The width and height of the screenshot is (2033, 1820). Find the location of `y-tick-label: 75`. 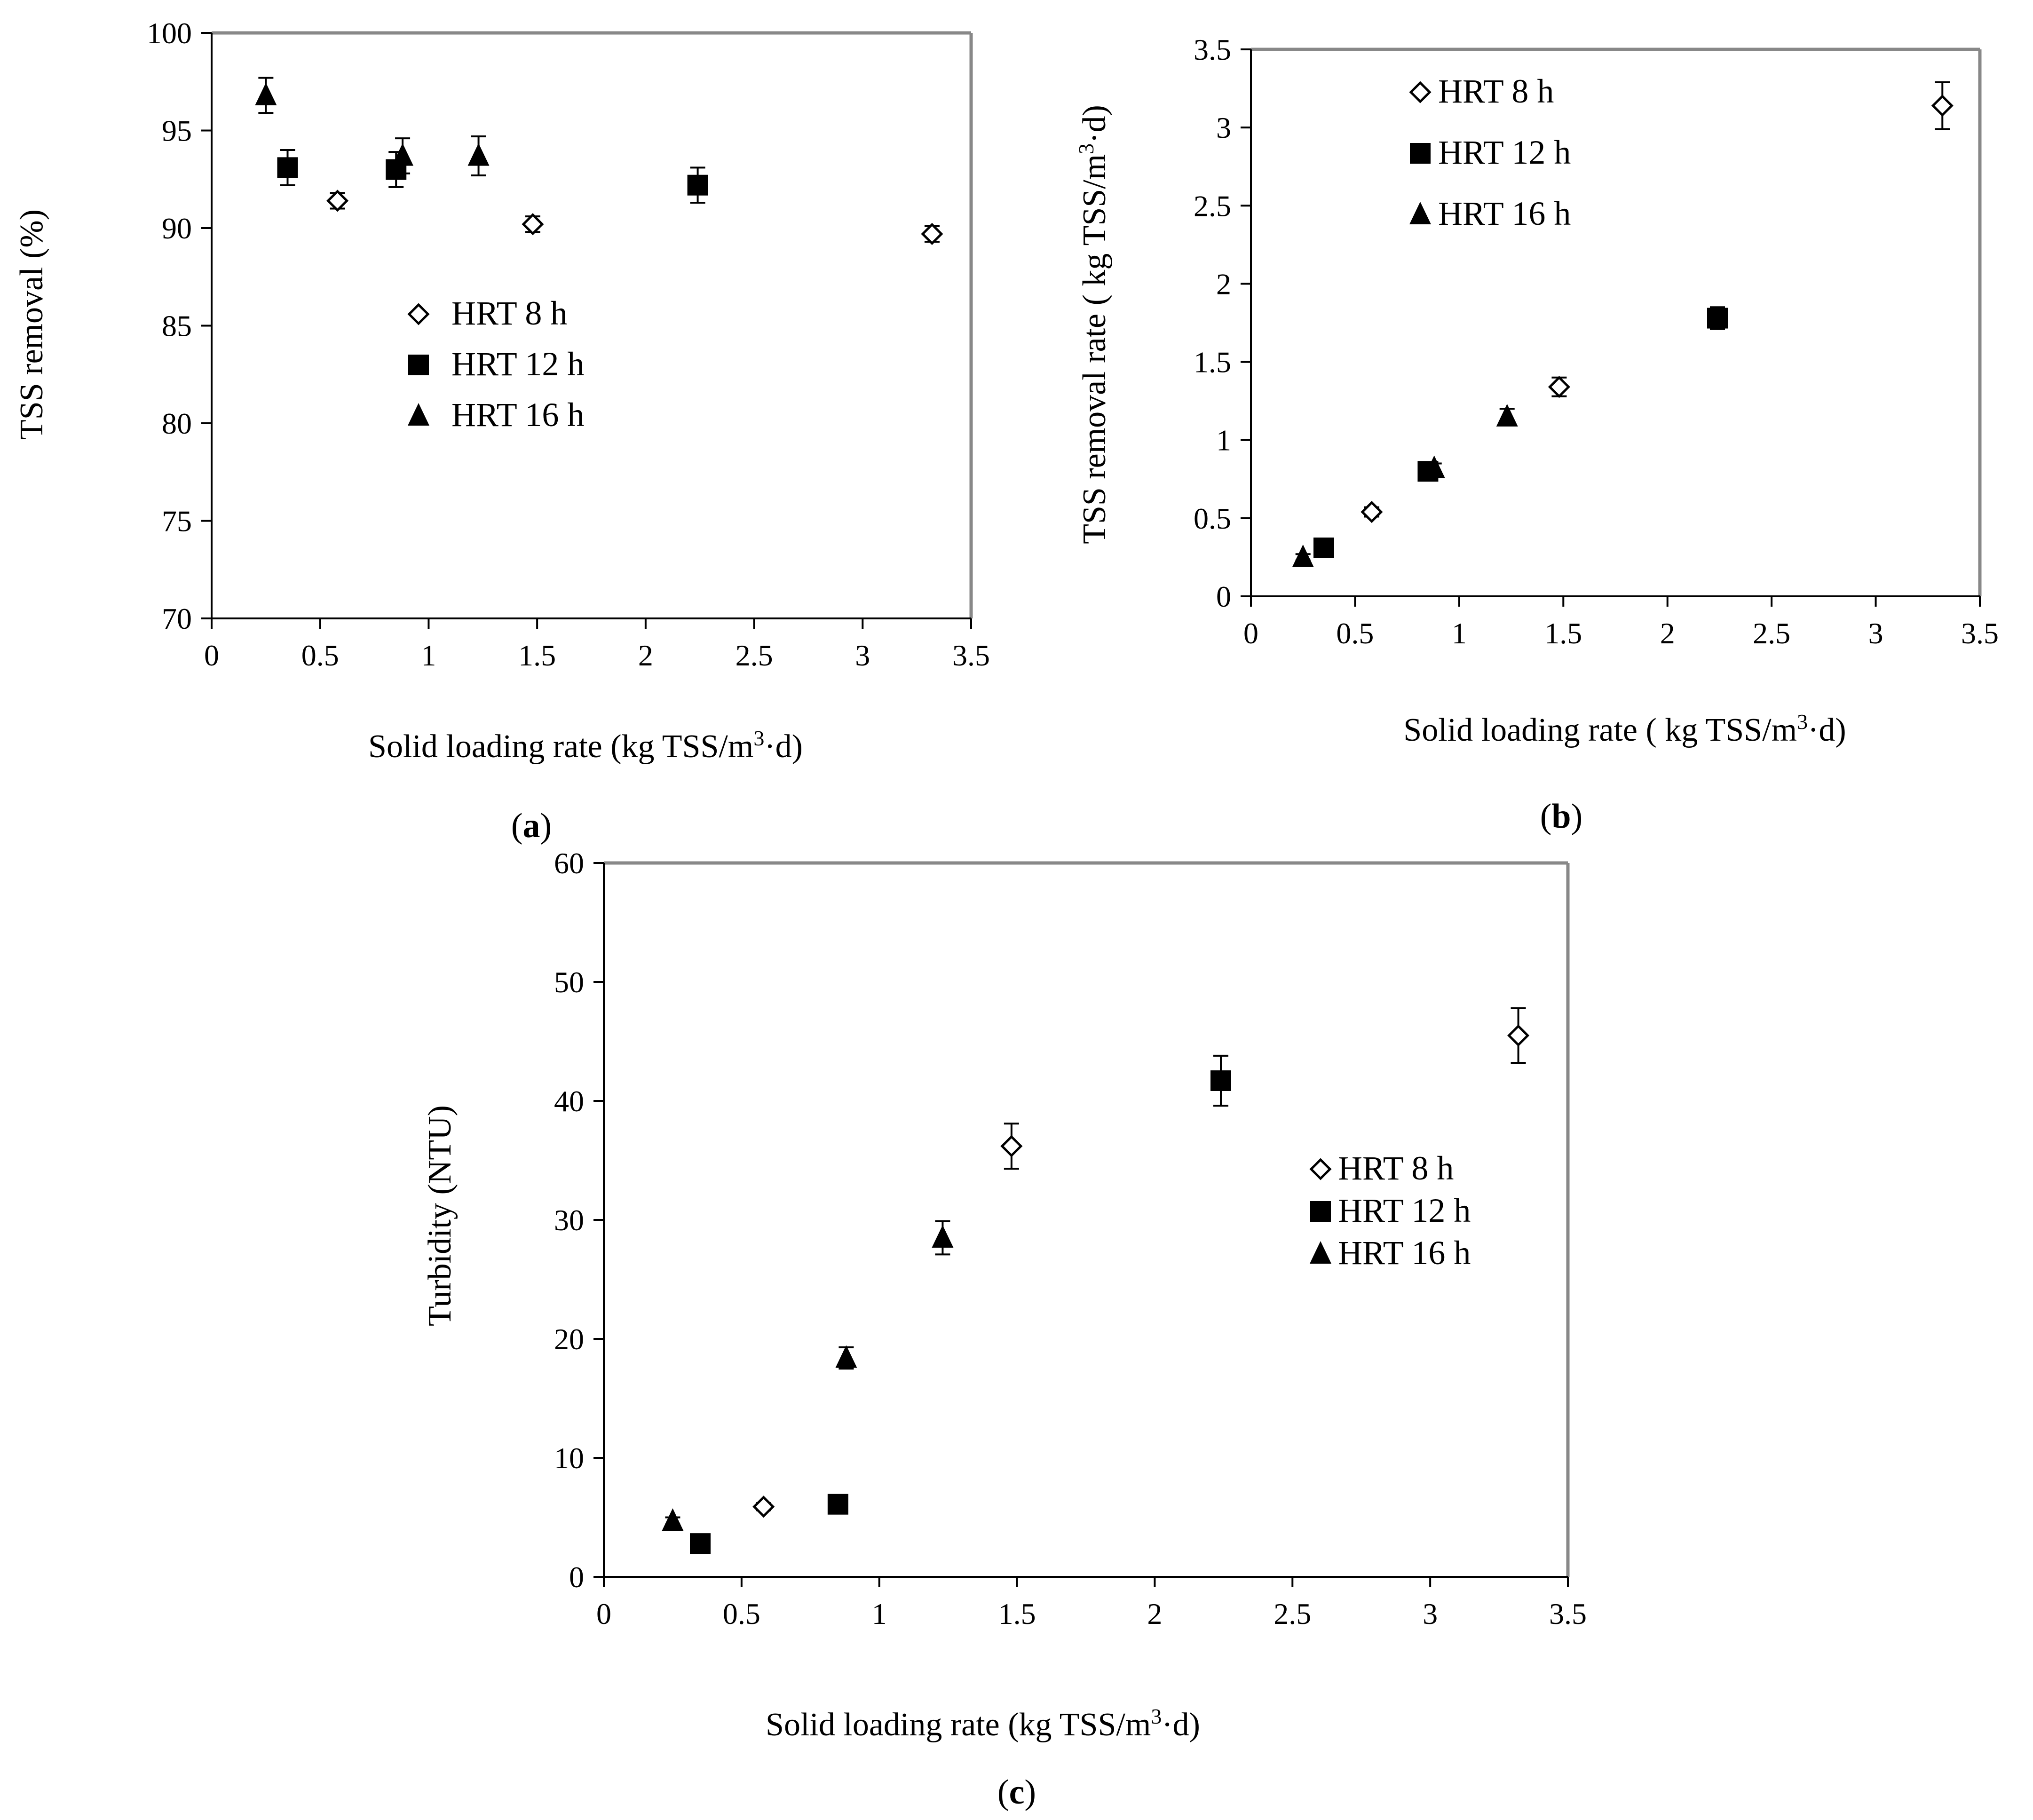

y-tick-label: 75 is located at coordinates (177, 521).